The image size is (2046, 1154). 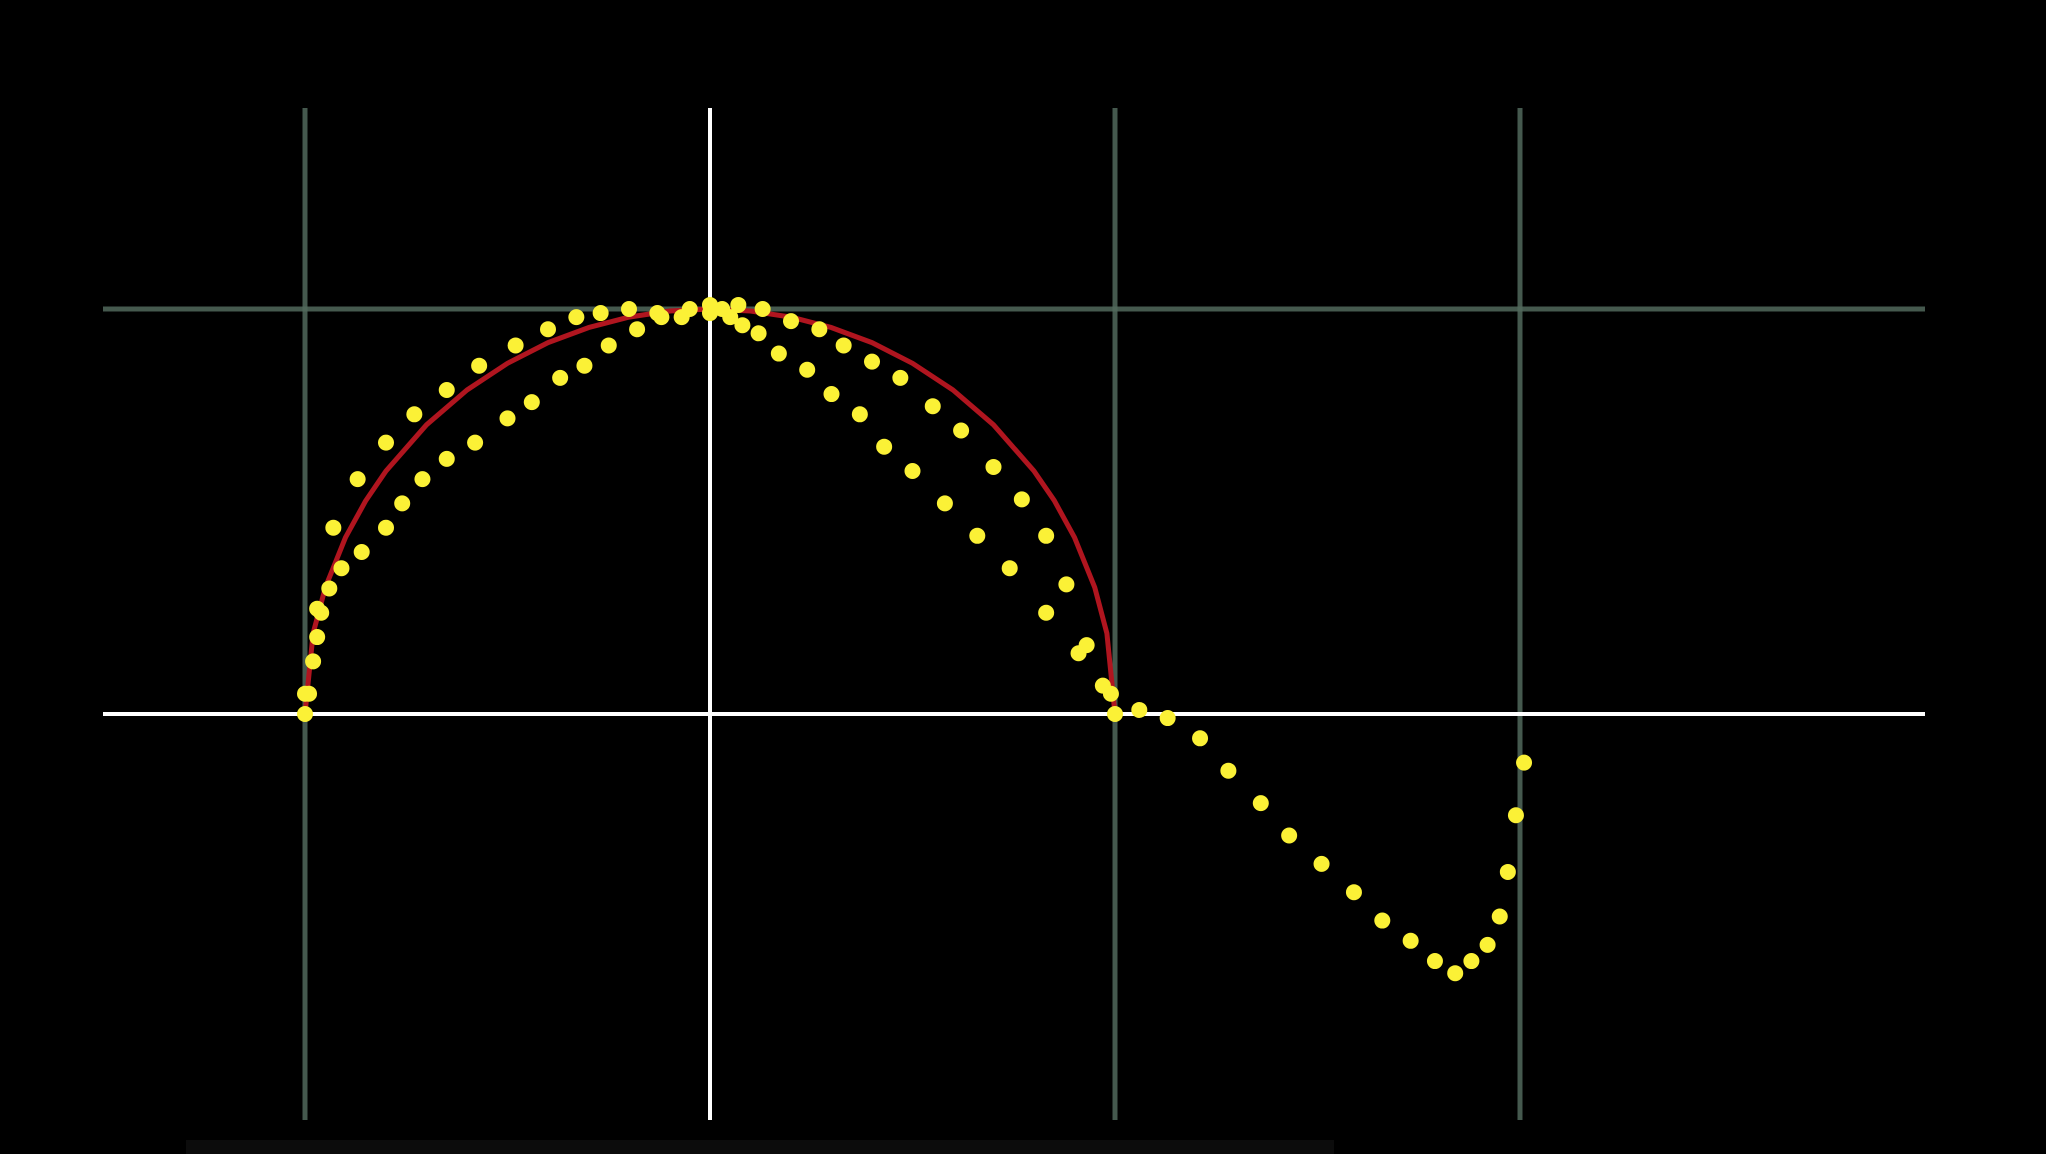 I want to click on bottom-strip, so click(x=760, y=1147).